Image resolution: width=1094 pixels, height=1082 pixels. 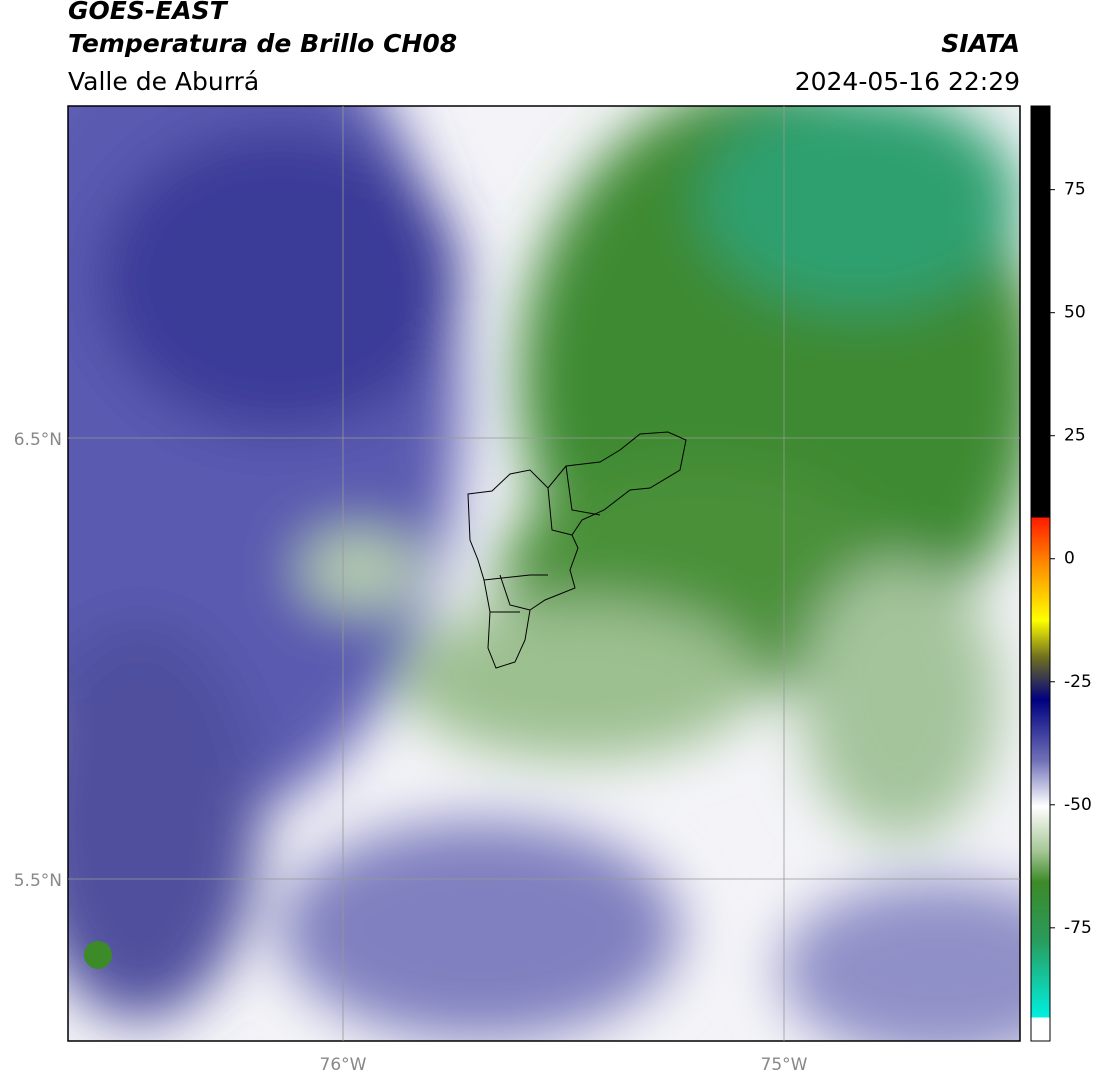 What do you see at coordinates (784, 1065) in the screenshot?
I see `lon-label: 75°W` at bounding box center [784, 1065].